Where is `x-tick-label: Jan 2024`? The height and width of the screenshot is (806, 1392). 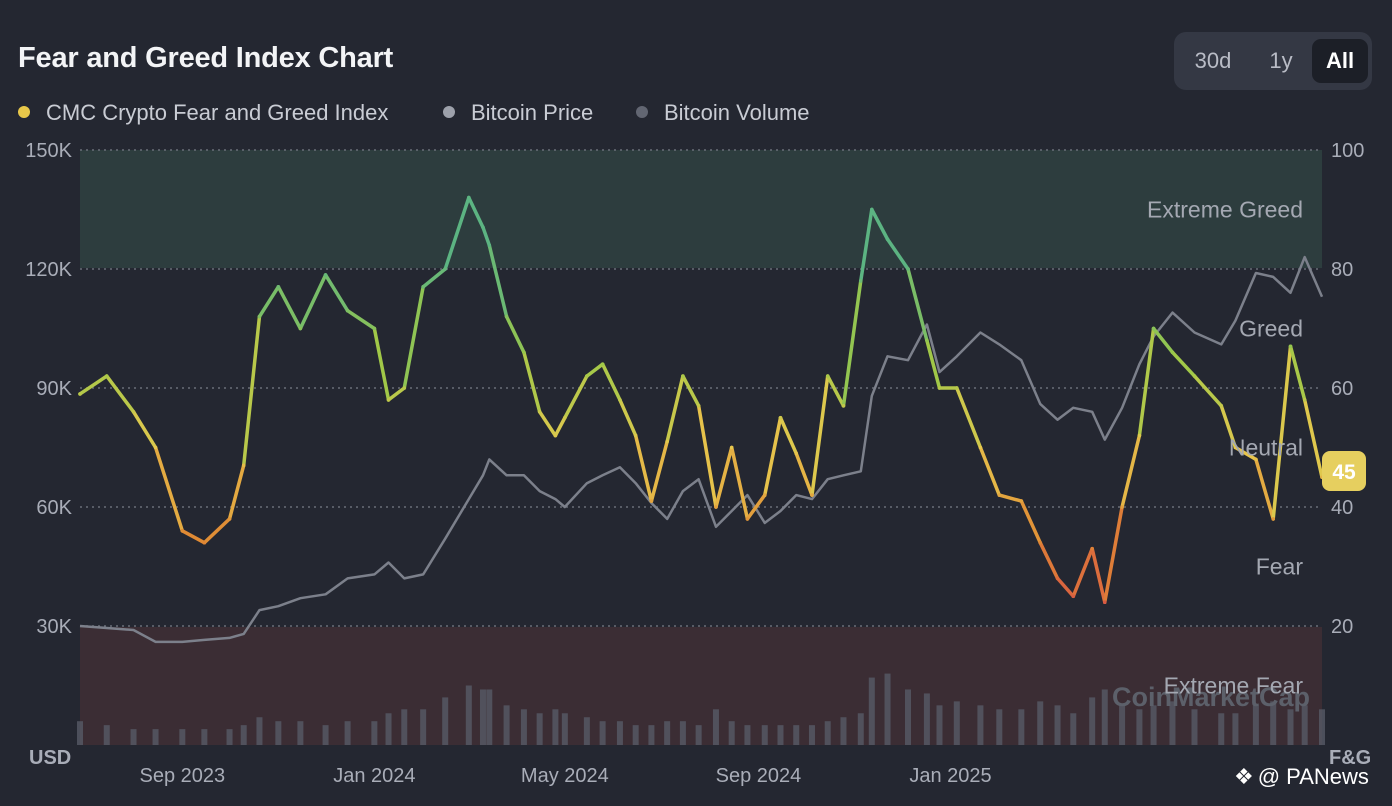 x-tick-label: Jan 2024 is located at coordinates (374, 776).